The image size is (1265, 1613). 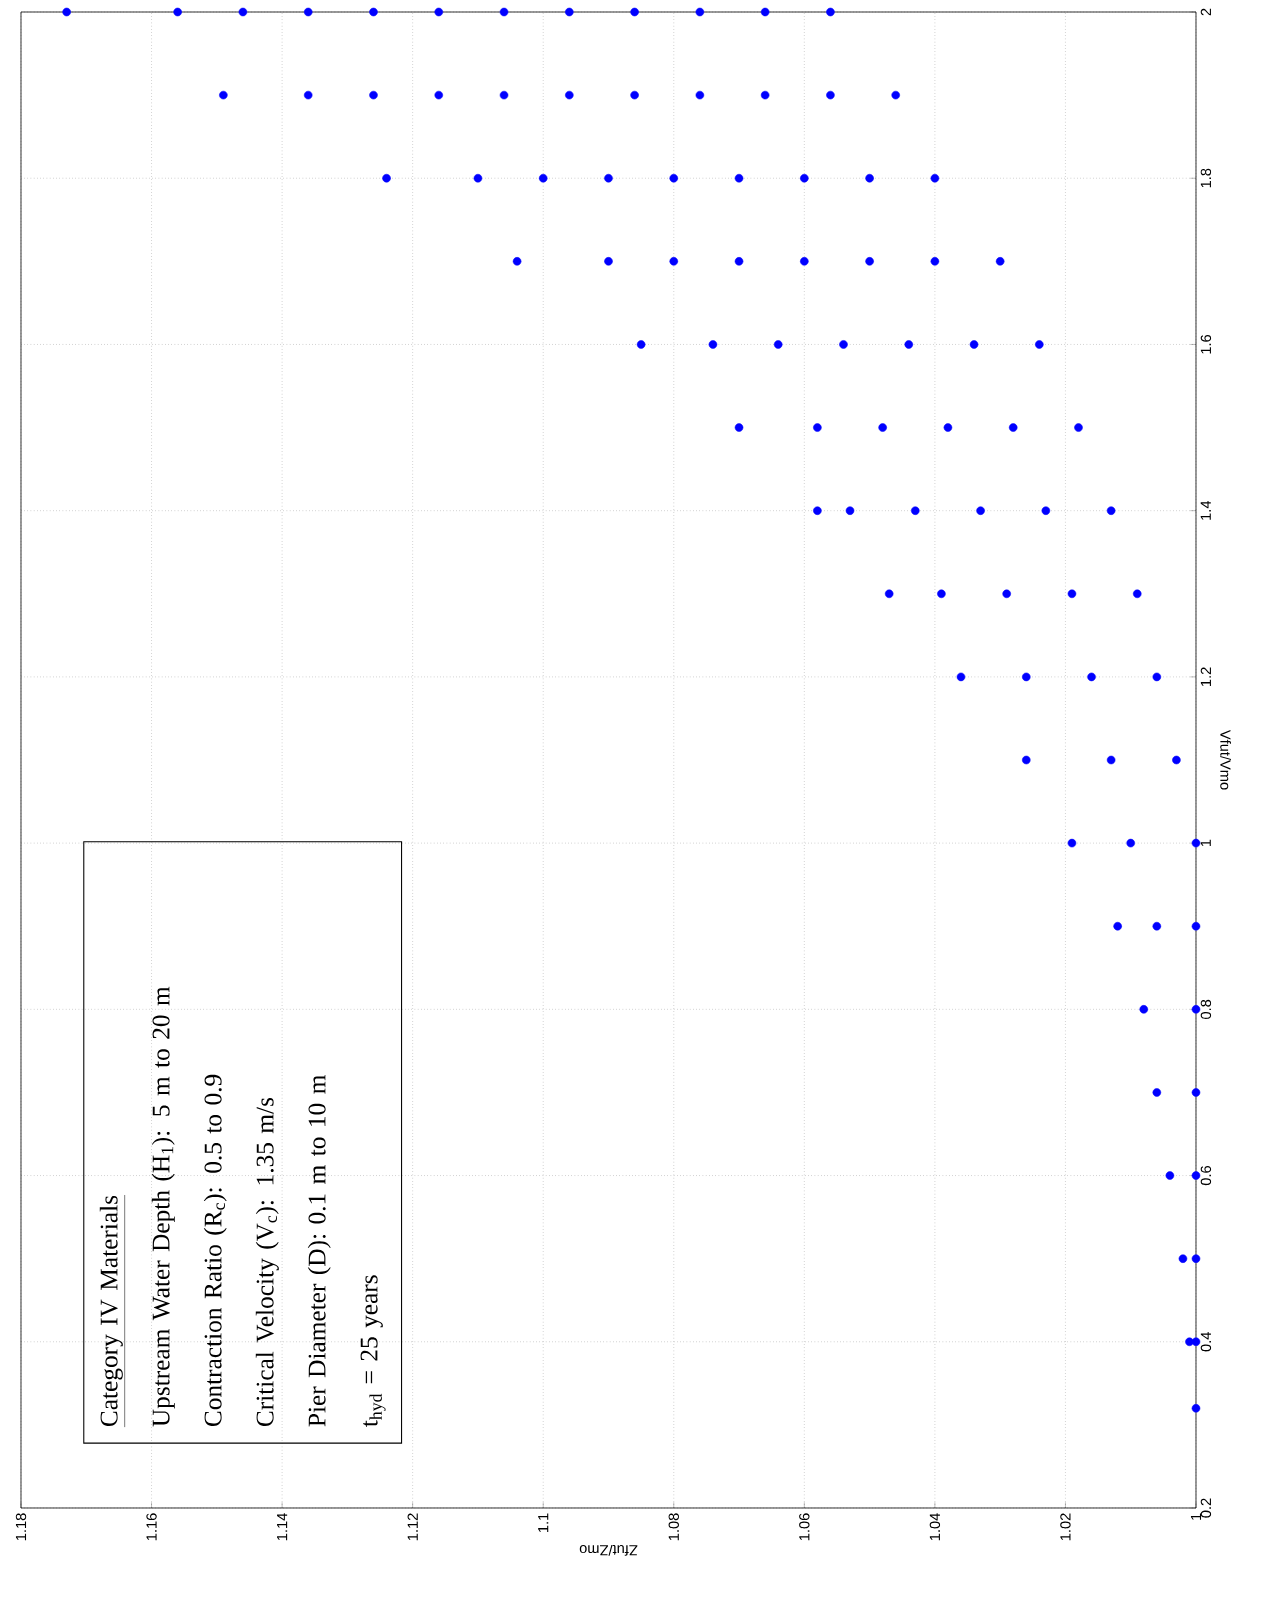 What do you see at coordinates (151, 1527) in the screenshot?
I see `x-tick-label: 1.16` at bounding box center [151, 1527].